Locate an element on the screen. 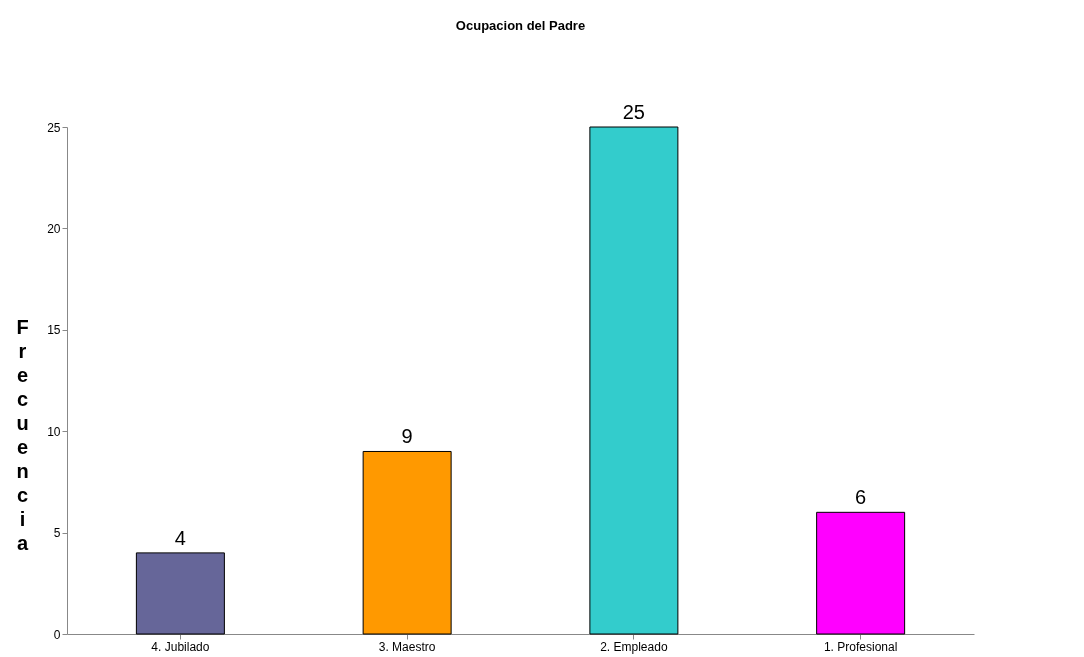 The width and height of the screenshot is (1084, 657). y-tick-label: 10 is located at coordinates (54, 431).